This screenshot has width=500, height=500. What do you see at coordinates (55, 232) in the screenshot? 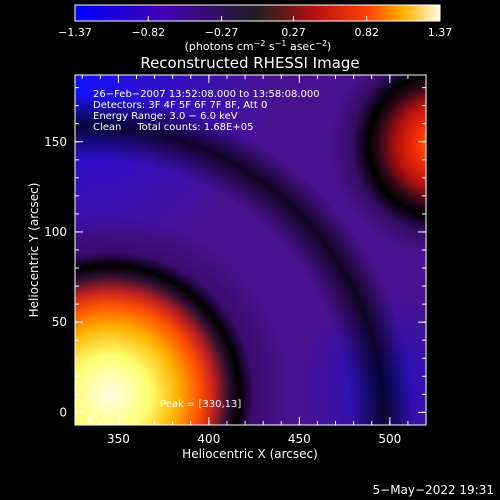
I see `y-tick-label: 100` at bounding box center [55, 232].